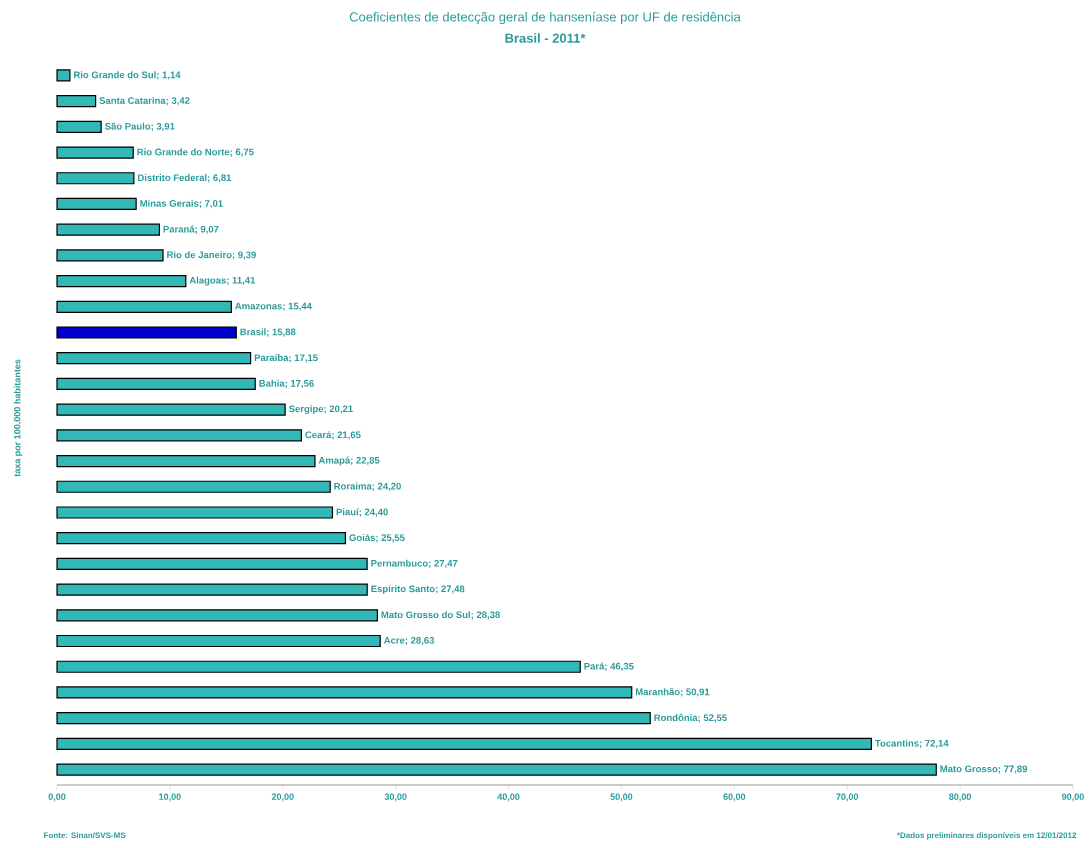  I want to click on data-label: Paraíba; 17,15, so click(286, 358).